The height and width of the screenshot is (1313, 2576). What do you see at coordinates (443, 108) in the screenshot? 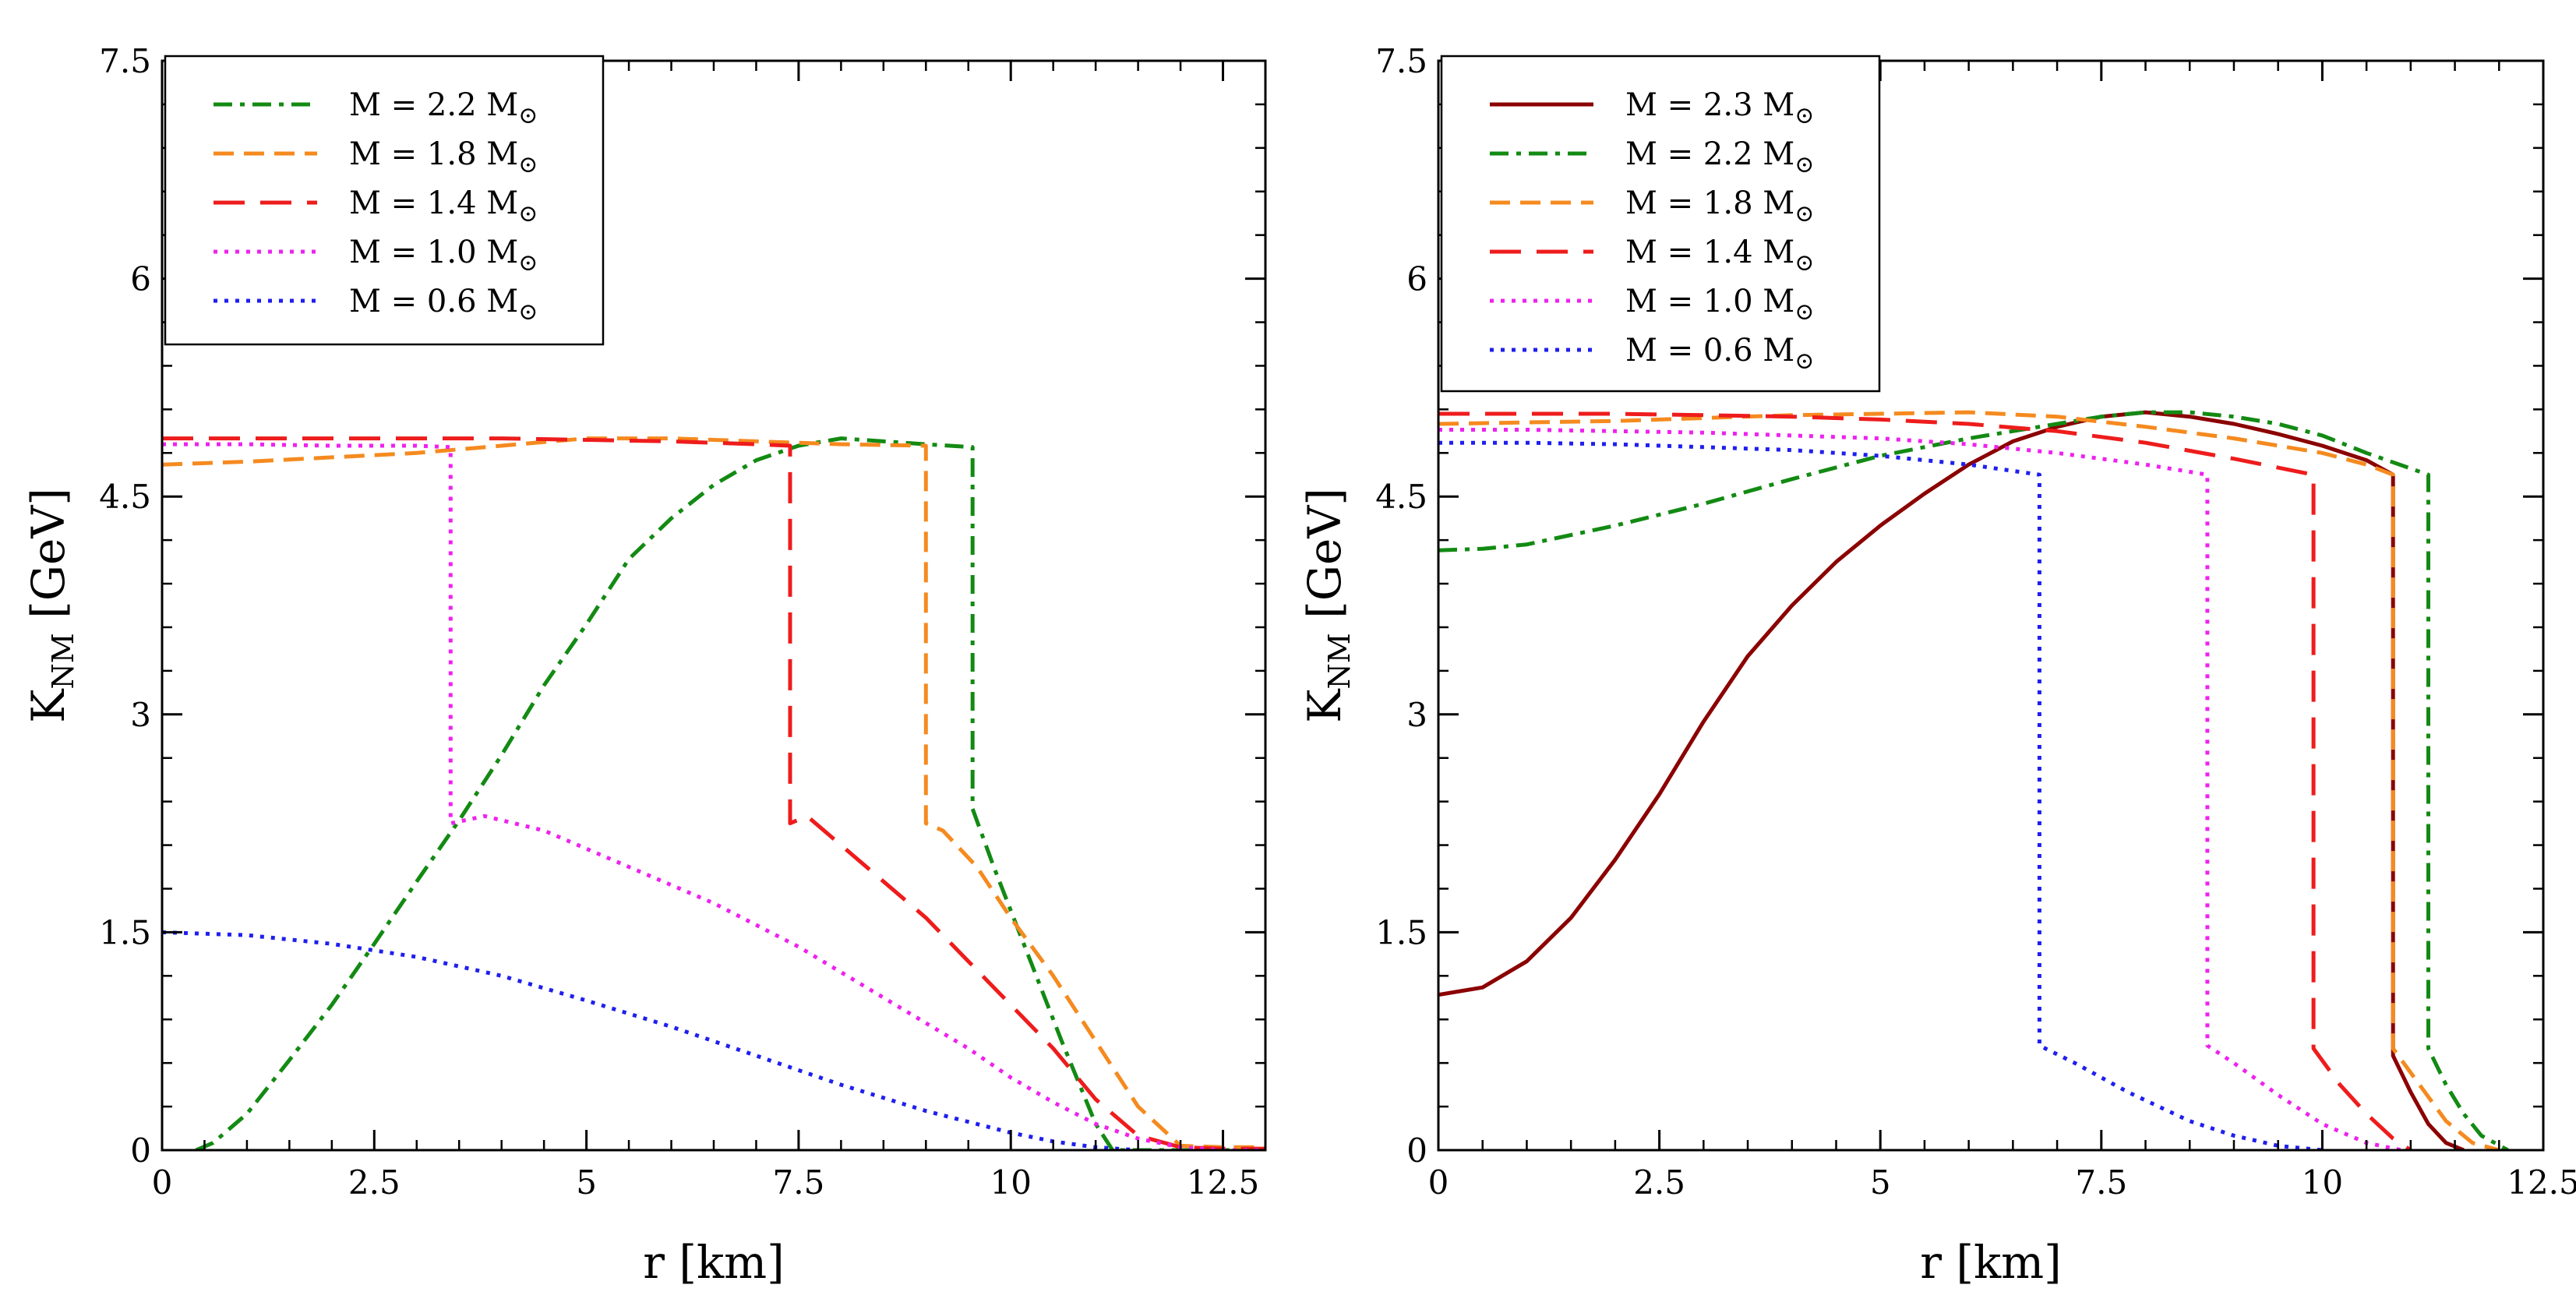
I see `legend-label-0: M = 2.2 M⊙` at bounding box center [443, 108].